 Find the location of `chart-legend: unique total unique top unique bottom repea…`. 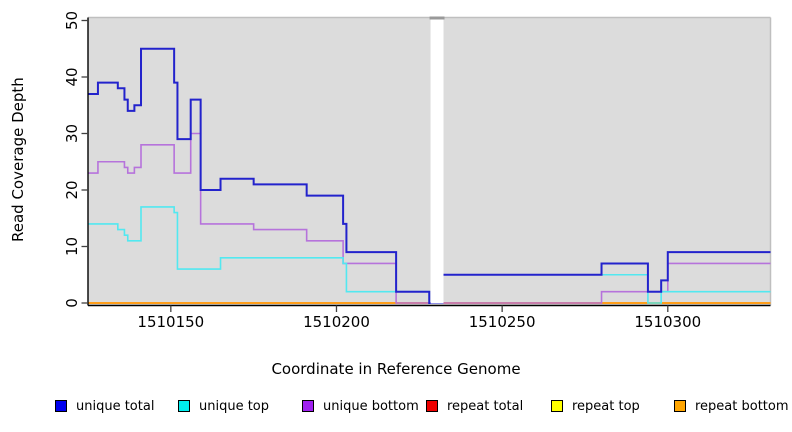

chart-legend: unique total unique top unique bottom repea… is located at coordinates (396, 408).